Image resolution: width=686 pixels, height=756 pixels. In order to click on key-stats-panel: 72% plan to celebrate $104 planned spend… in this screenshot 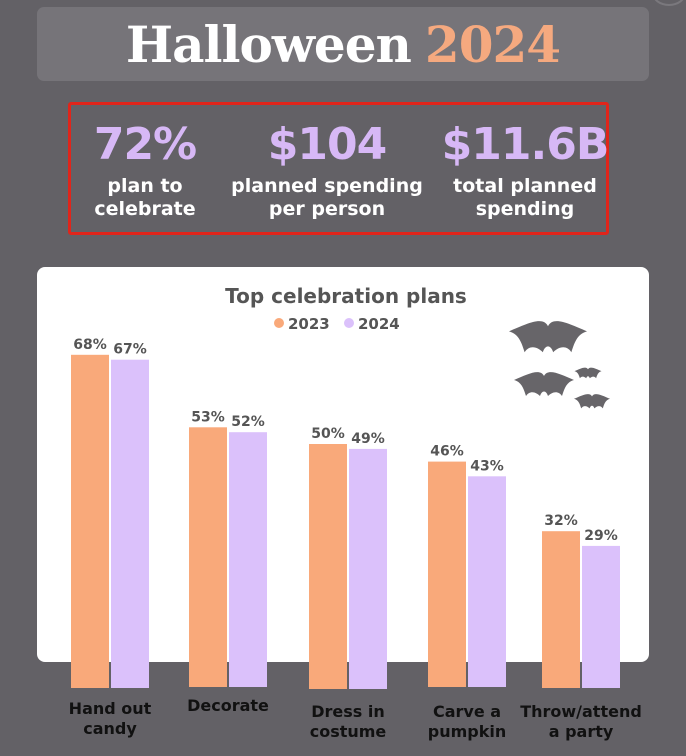, I will do `click(338, 168)`.